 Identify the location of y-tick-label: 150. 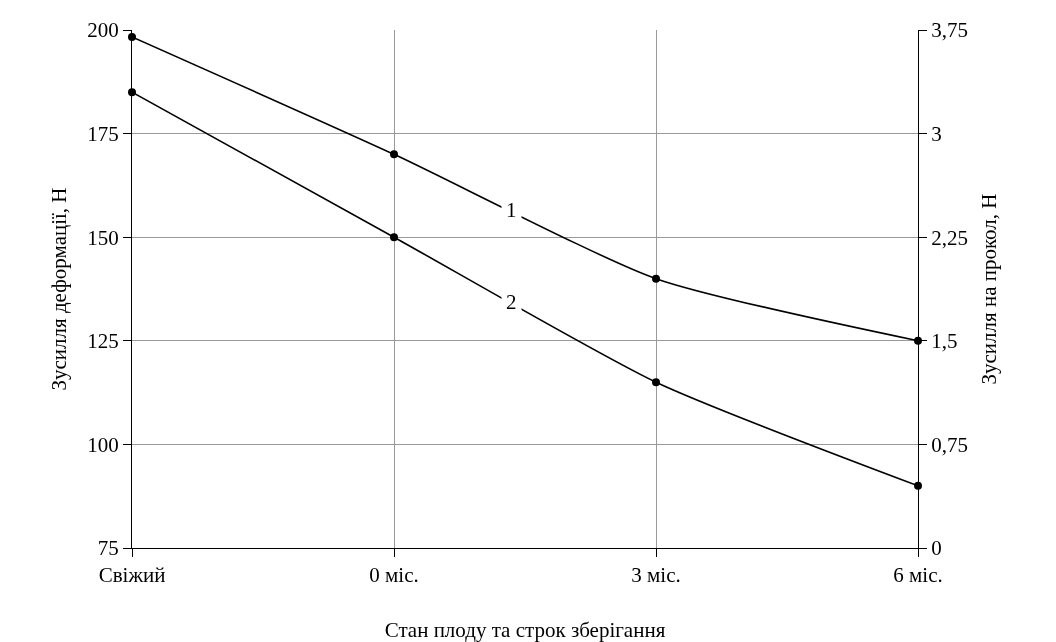
(103, 237).